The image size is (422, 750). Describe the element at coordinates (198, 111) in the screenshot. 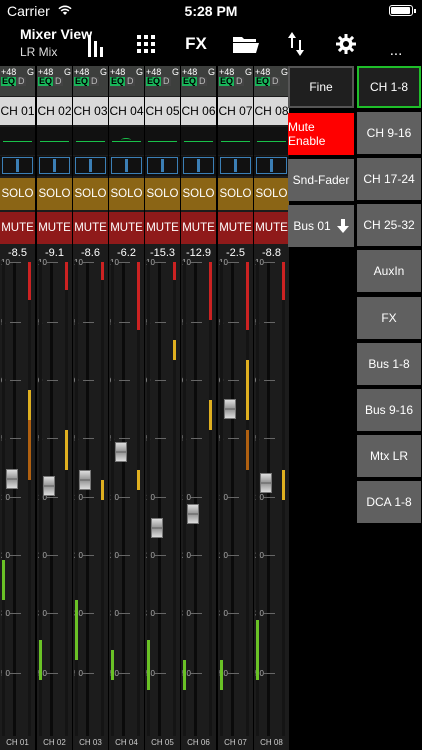

I see `channel-name: CH 06` at that location.